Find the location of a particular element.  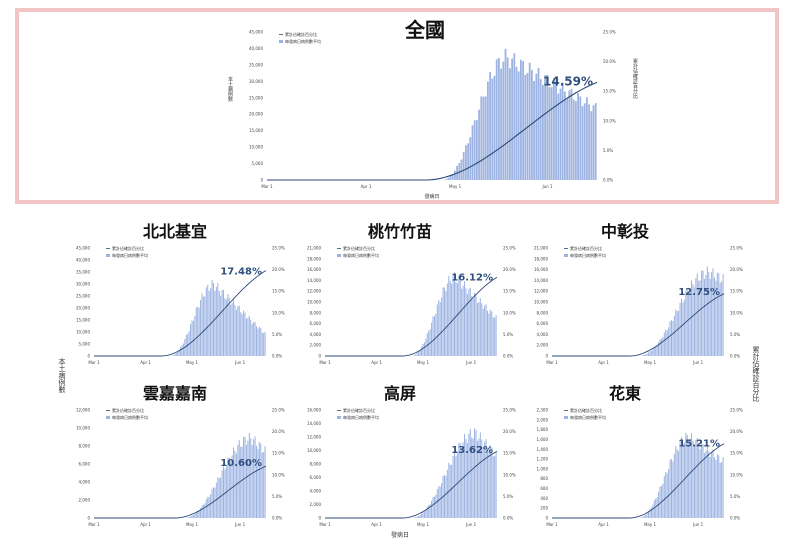

x-tick-label: Apr 1 is located at coordinates (603, 362).